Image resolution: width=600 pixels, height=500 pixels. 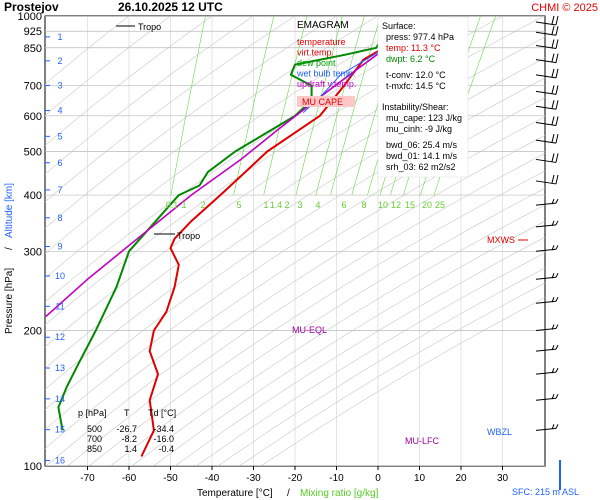 What do you see at coordinates (59, 246) in the screenshot?
I see `altitude-tick-label: 9` at bounding box center [59, 246].